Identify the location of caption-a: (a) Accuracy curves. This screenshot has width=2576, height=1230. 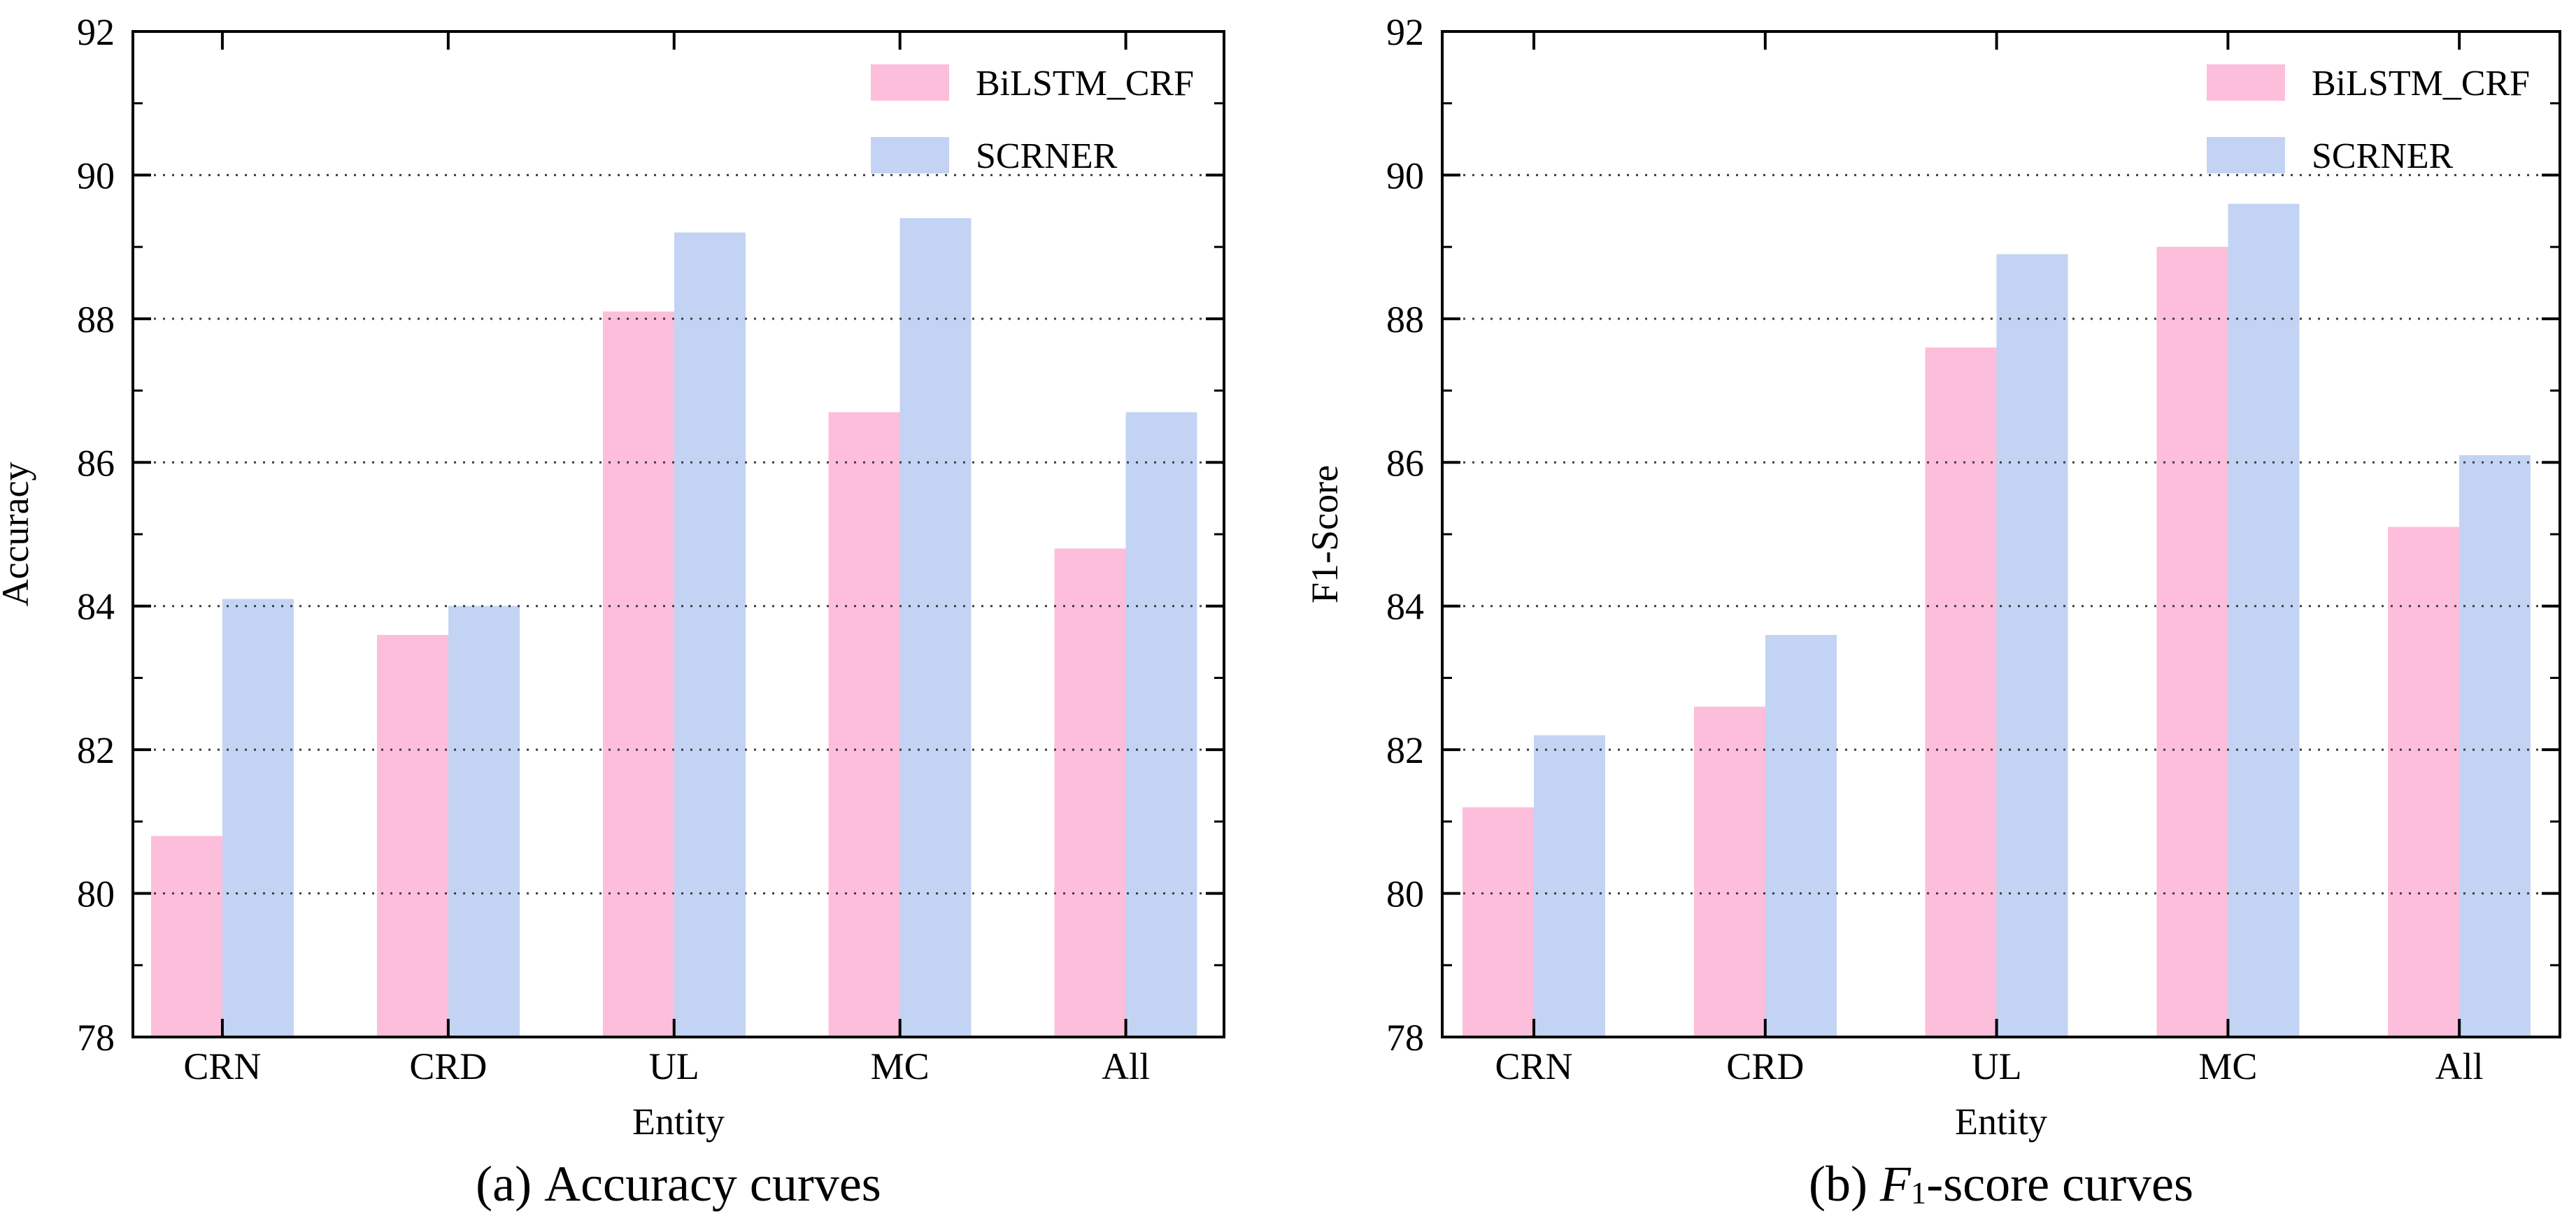
(678, 1184).